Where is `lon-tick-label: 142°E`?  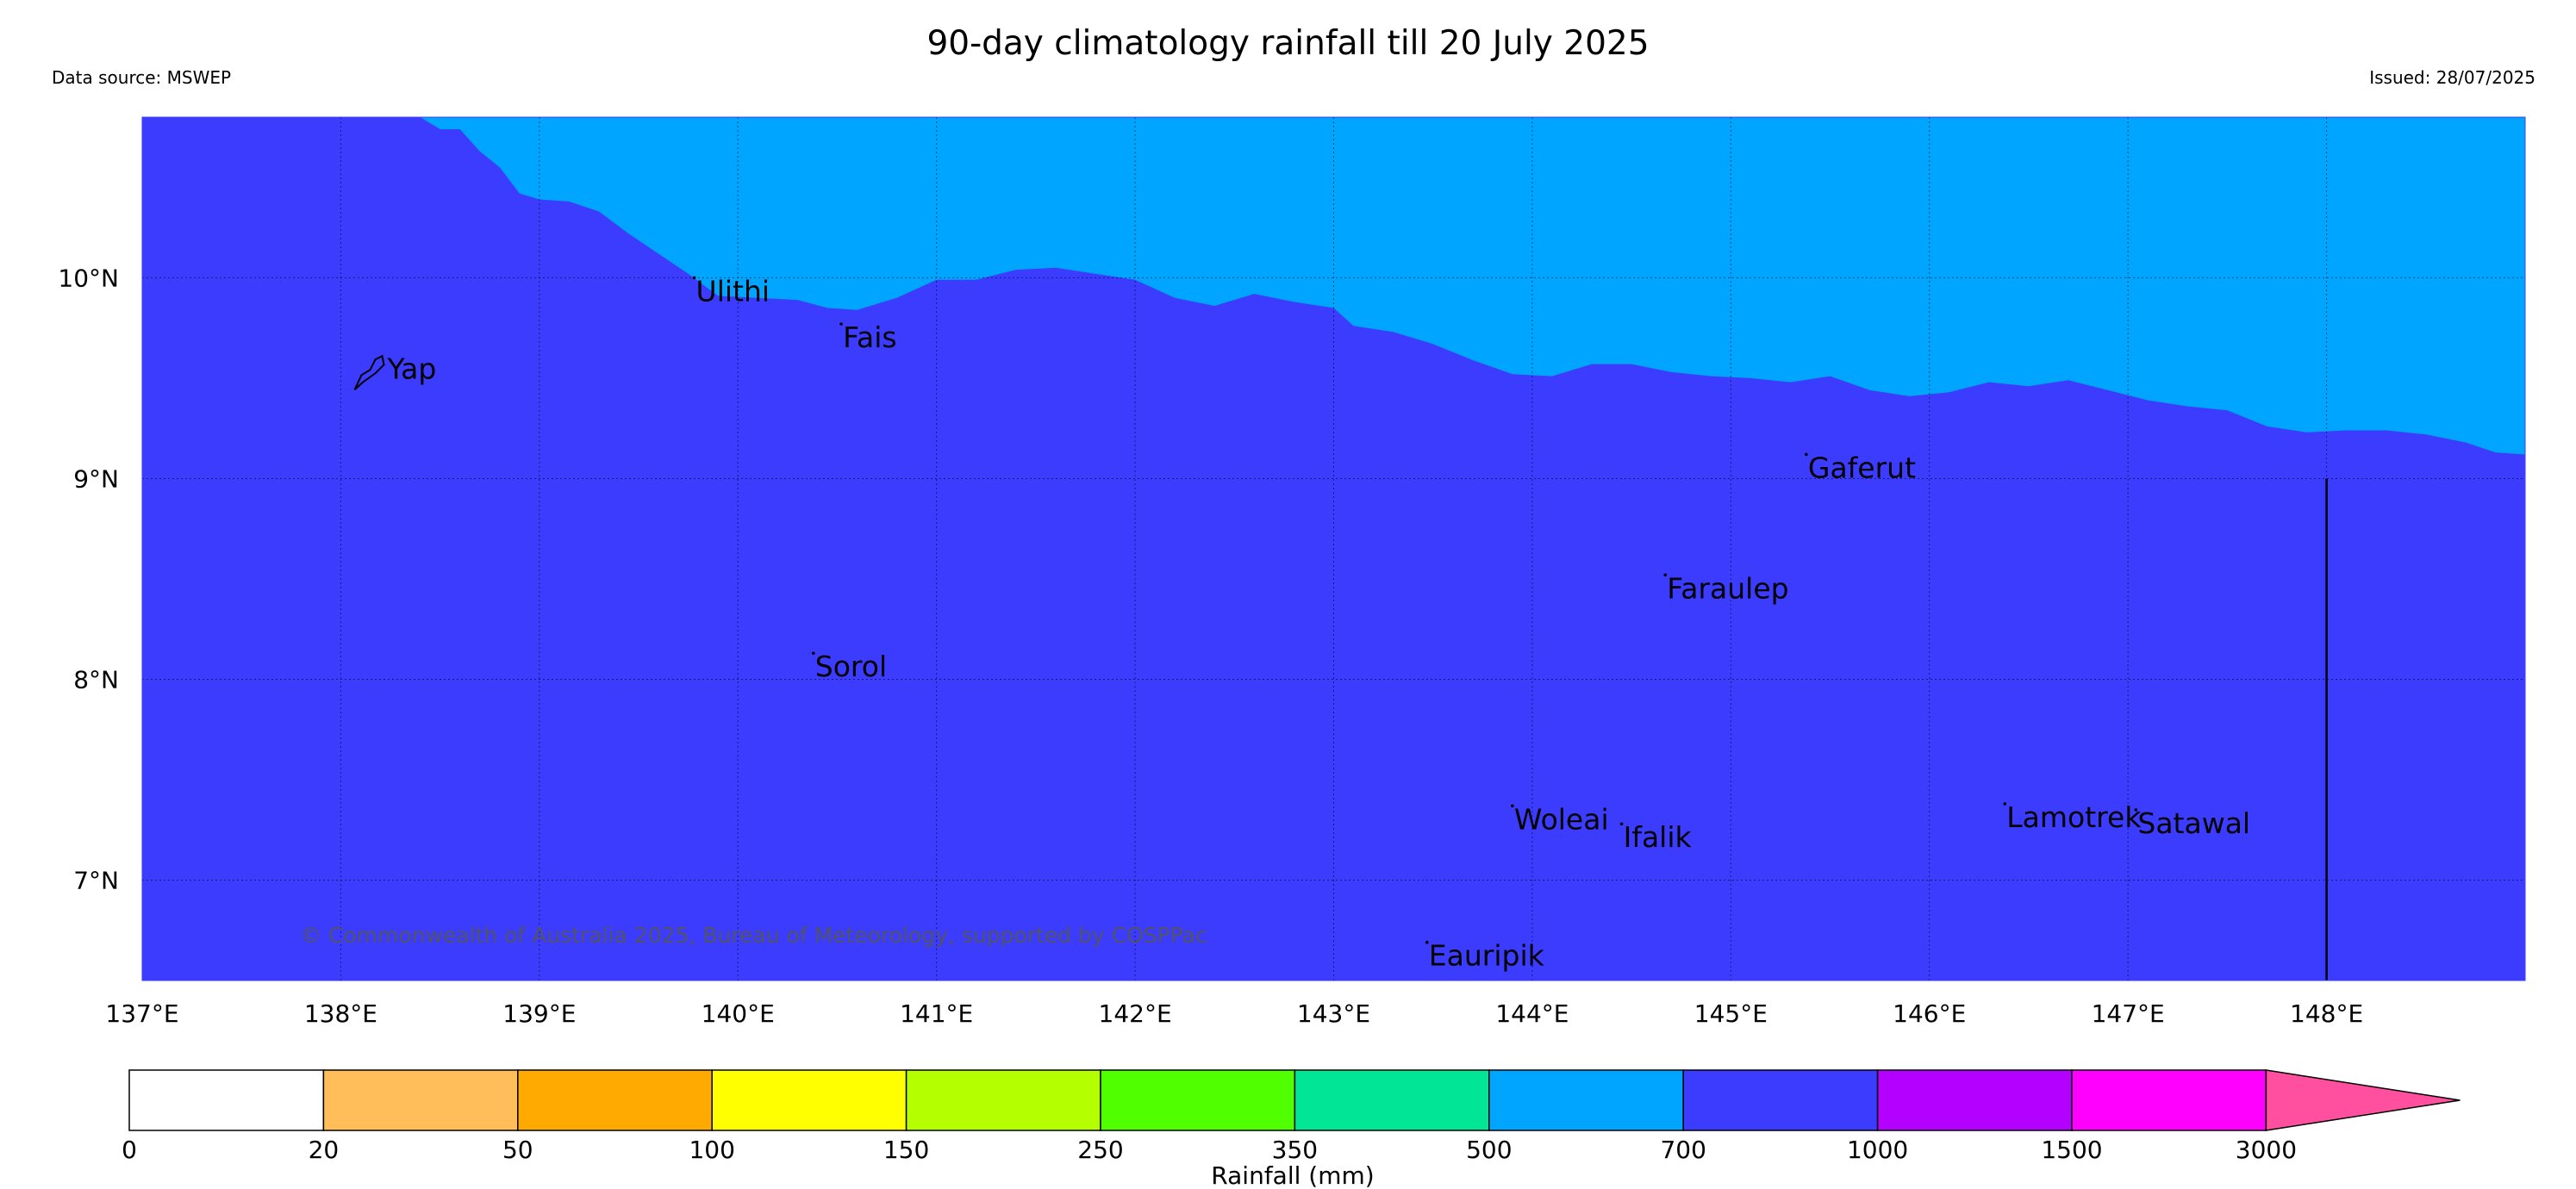
lon-tick-label: 142°E is located at coordinates (1135, 1014).